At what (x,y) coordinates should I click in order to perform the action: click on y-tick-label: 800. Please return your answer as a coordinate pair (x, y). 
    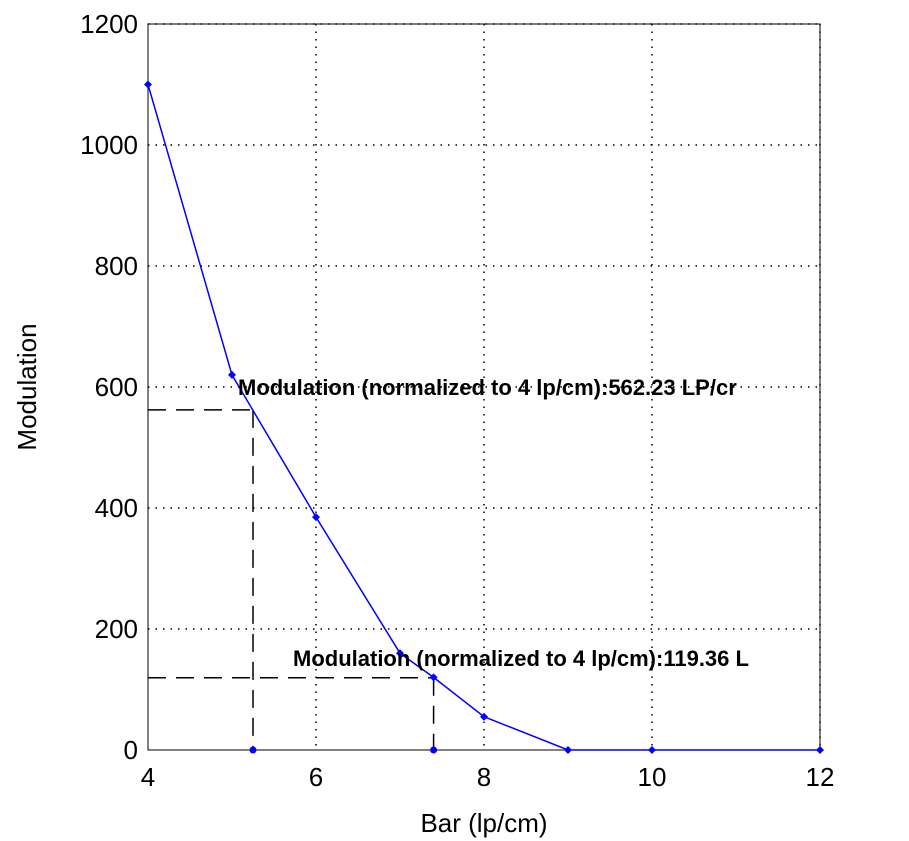
    Looking at the image, I should click on (116, 266).